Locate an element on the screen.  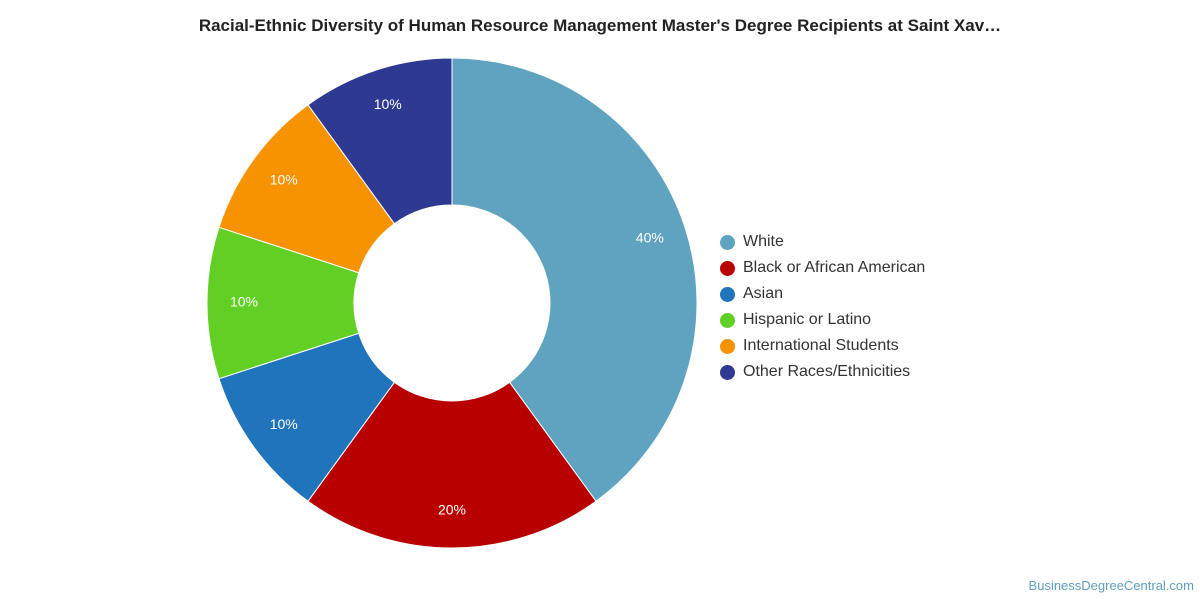
legend-label: International Students is located at coordinates (821, 345).